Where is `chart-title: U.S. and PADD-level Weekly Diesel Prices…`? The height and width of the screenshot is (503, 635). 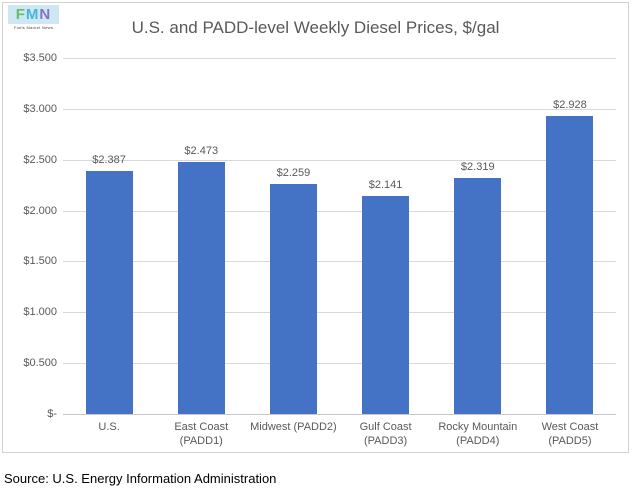
chart-title: U.S. and PADD-level Weekly Diesel Prices… is located at coordinates (315, 27).